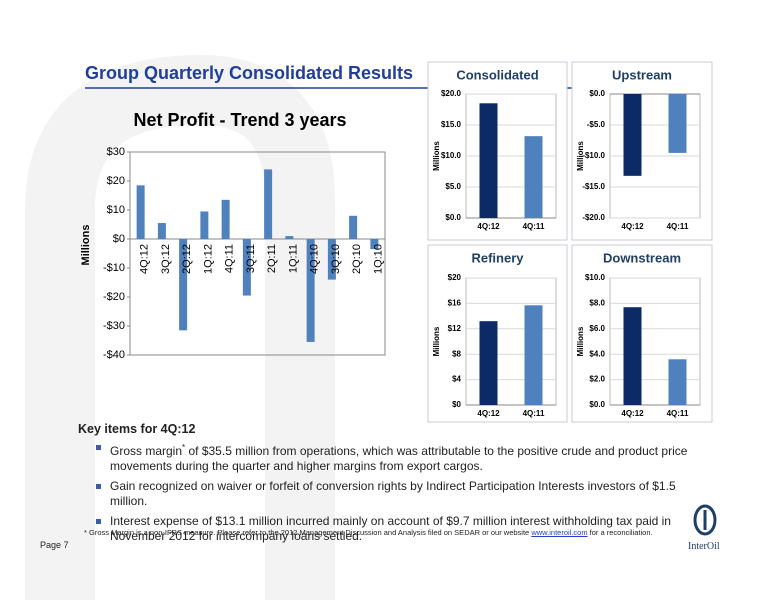 This screenshot has width=776, height=600. I want to click on y-tick-label: $0, so click(456, 404).